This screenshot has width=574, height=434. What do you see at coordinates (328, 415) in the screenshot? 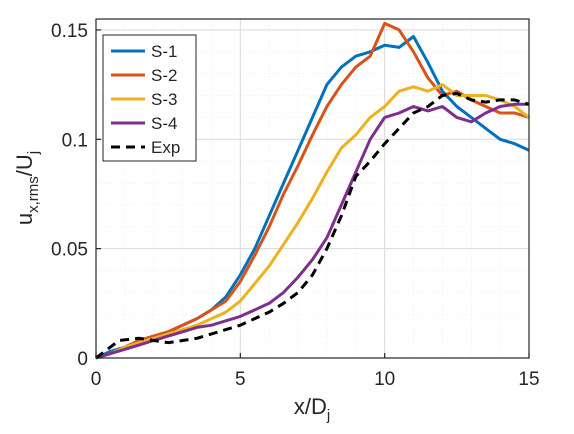
I see `x-axis-label-subscript: j` at bounding box center [328, 415].